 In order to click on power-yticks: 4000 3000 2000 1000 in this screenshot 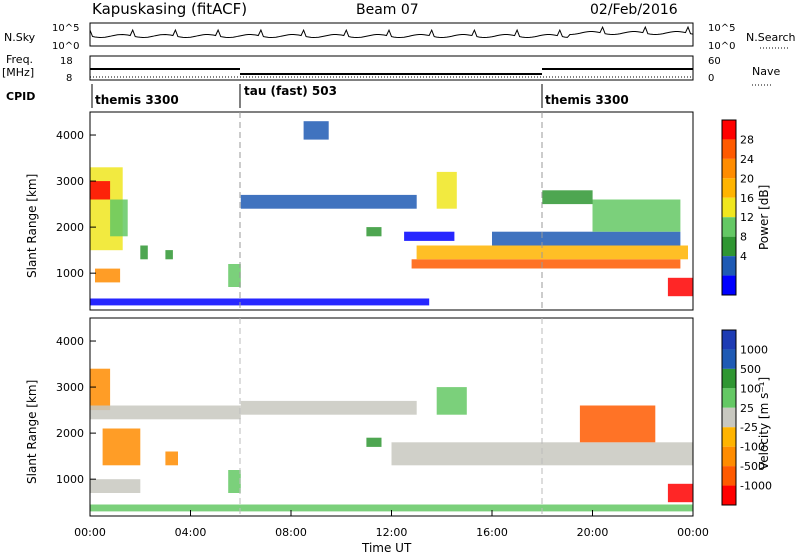, I will do `click(76, 204)`.